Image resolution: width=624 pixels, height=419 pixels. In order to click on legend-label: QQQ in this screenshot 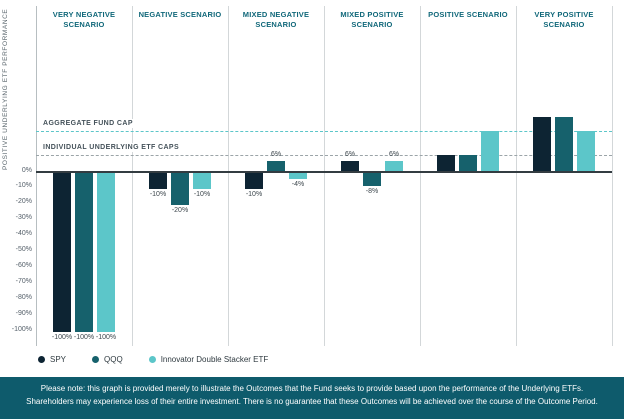, I will do `click(113, 359)`.